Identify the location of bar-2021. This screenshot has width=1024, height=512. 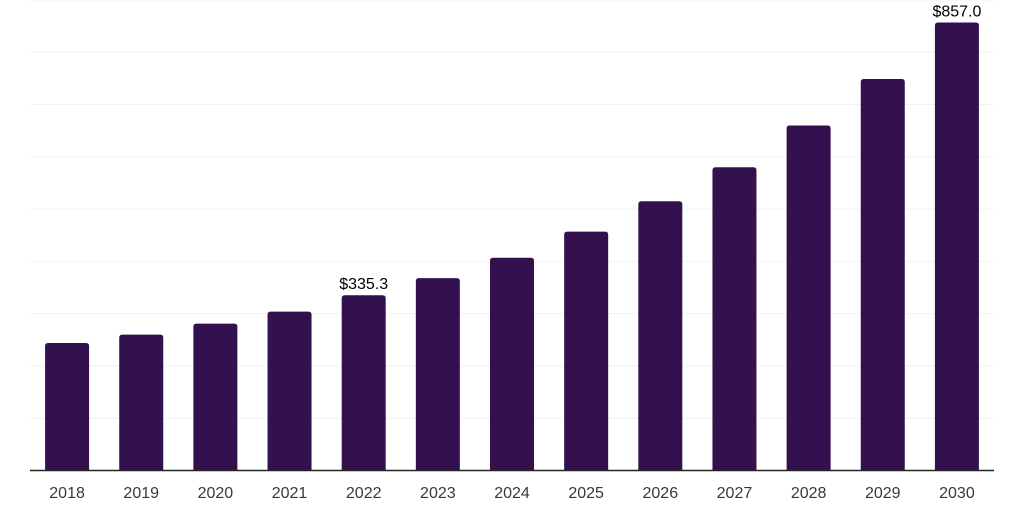
(289, 391).